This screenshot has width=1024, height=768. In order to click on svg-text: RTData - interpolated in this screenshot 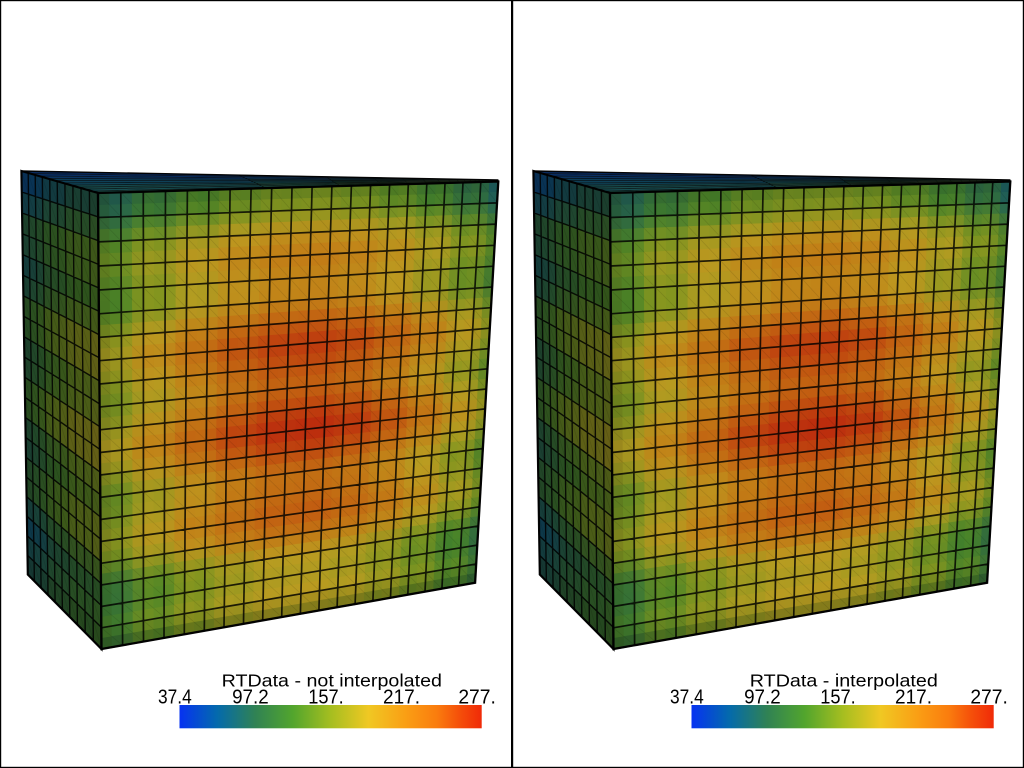, I will do `click(844, 681)`.